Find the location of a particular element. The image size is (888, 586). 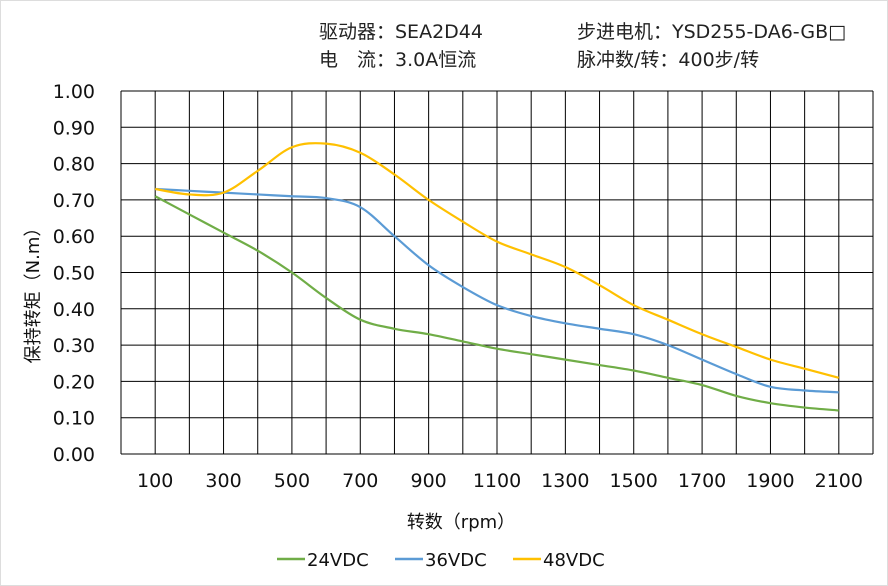

driver-label: 驱动器：SEA2D44 is located at coordinates (401, 32).